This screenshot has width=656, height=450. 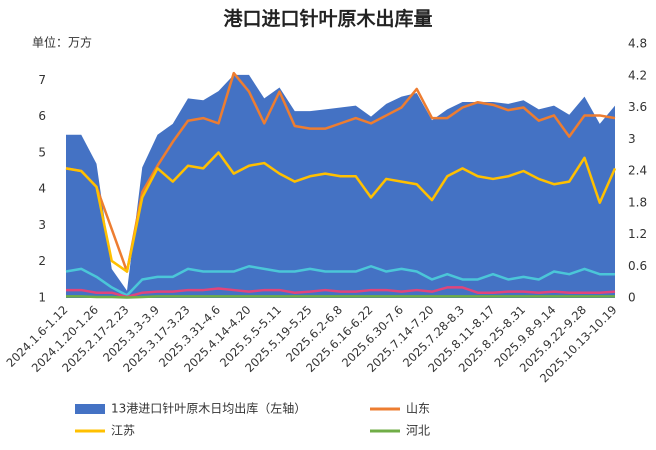 What do you see at coordinates (637, 266) in the screenshot?
I see `y2-tick-label: 0.6` at bounding box center [637, 266].